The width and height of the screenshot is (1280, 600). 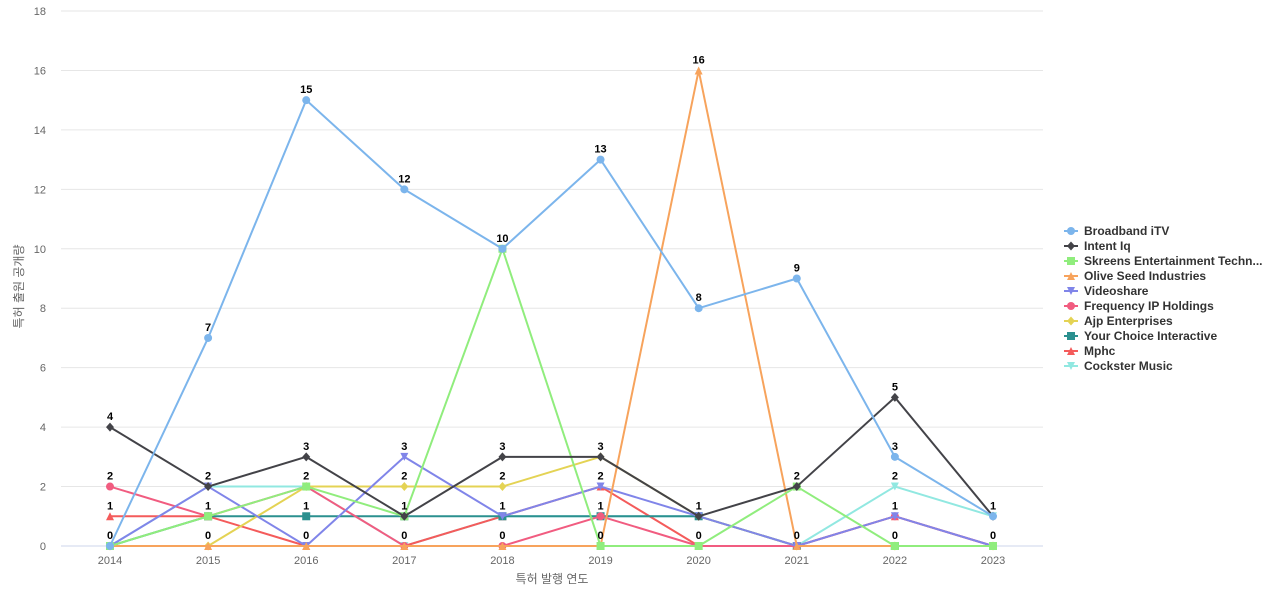 I want to click on legend-item: Intent Iq, so click(x=1097, y=246).